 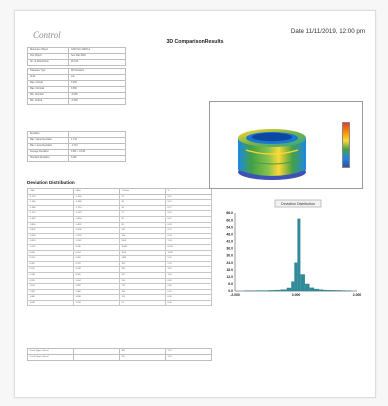 What do you see at coordinates (188, 269) in the screenshot?
I see `table-cell: 1.65` at bounding box center [188, 269].